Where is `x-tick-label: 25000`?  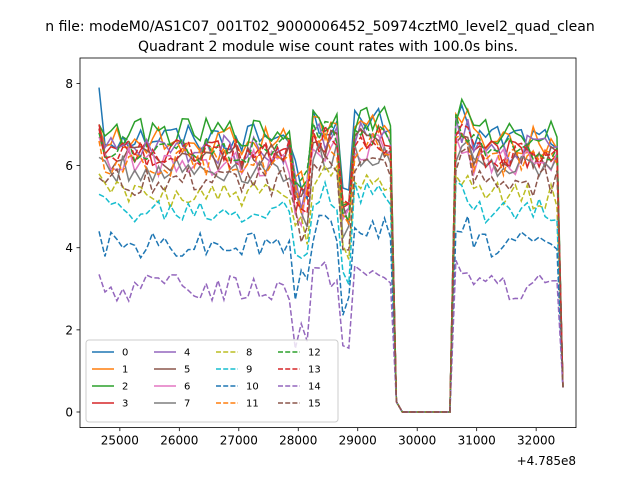
x-tick-label: 25000 is located at coordinates (120, 441).